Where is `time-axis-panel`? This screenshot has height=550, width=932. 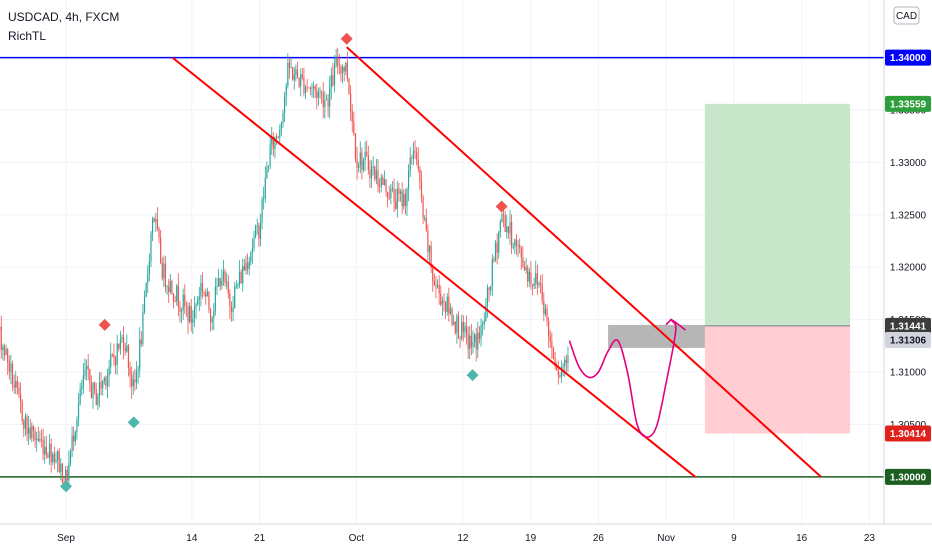 time-axis-panel is located at coordinates (466, 537).